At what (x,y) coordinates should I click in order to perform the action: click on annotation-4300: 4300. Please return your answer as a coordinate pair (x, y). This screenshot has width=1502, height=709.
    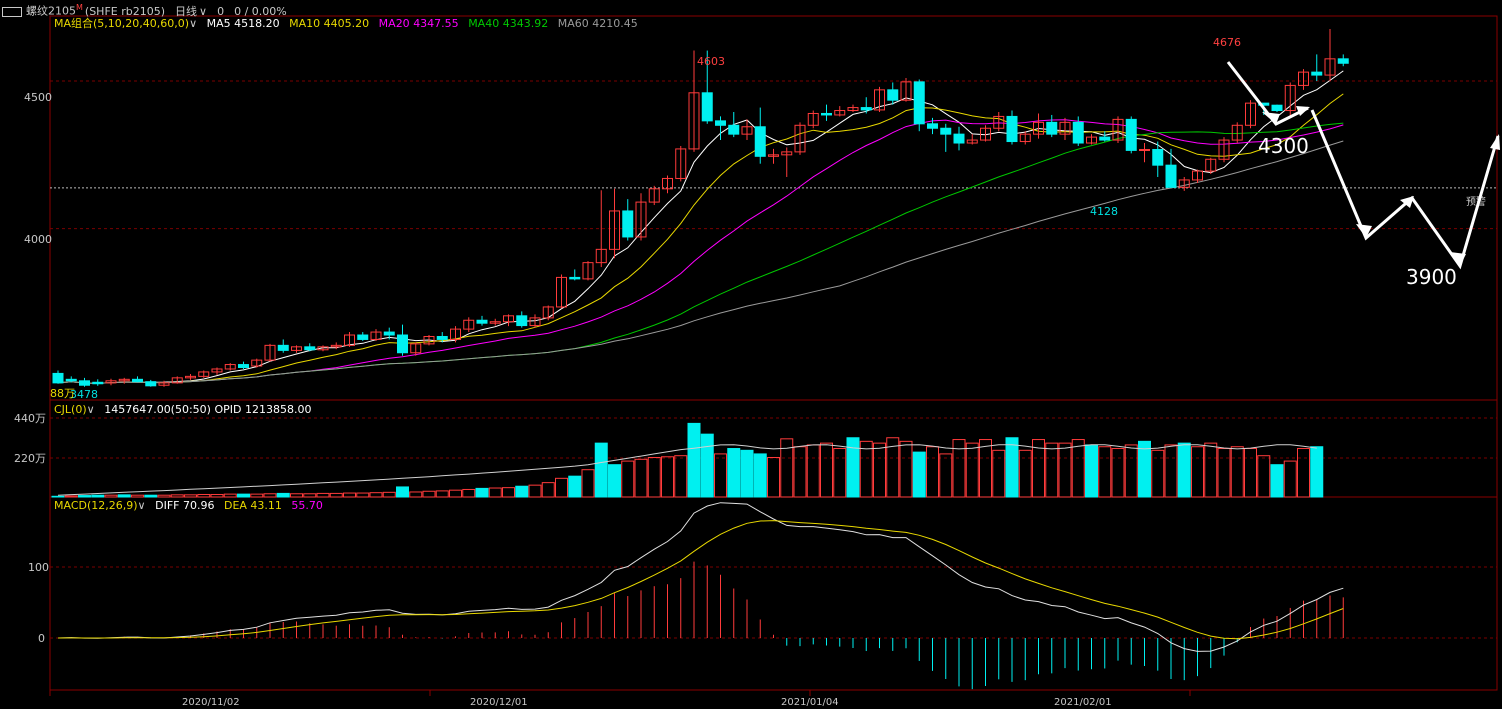
    Looking at the image, I should click on (1283, 146).